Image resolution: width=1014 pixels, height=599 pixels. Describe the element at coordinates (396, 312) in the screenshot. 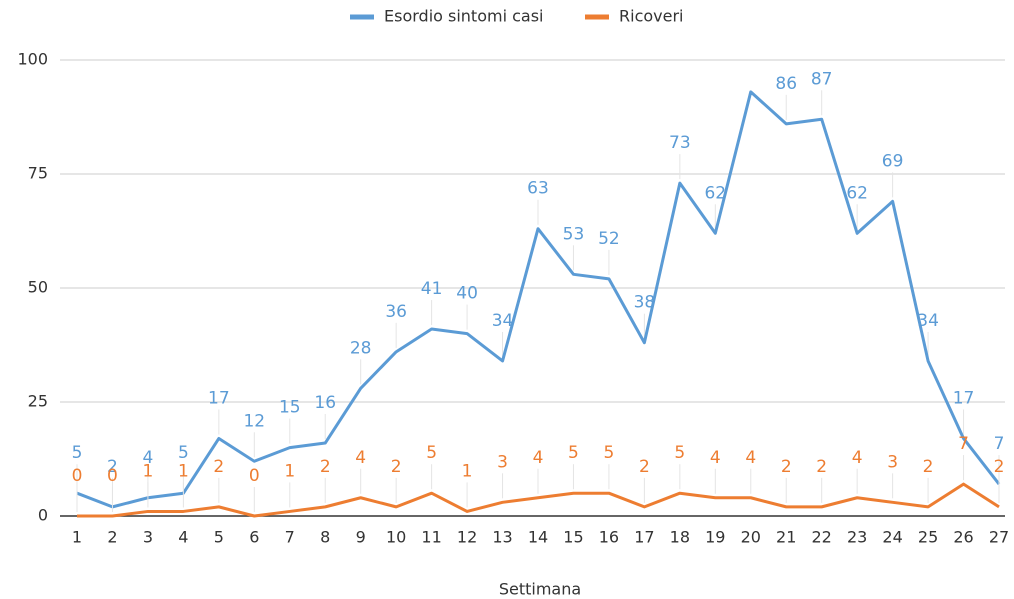

I see `data-label: 36` at that location.